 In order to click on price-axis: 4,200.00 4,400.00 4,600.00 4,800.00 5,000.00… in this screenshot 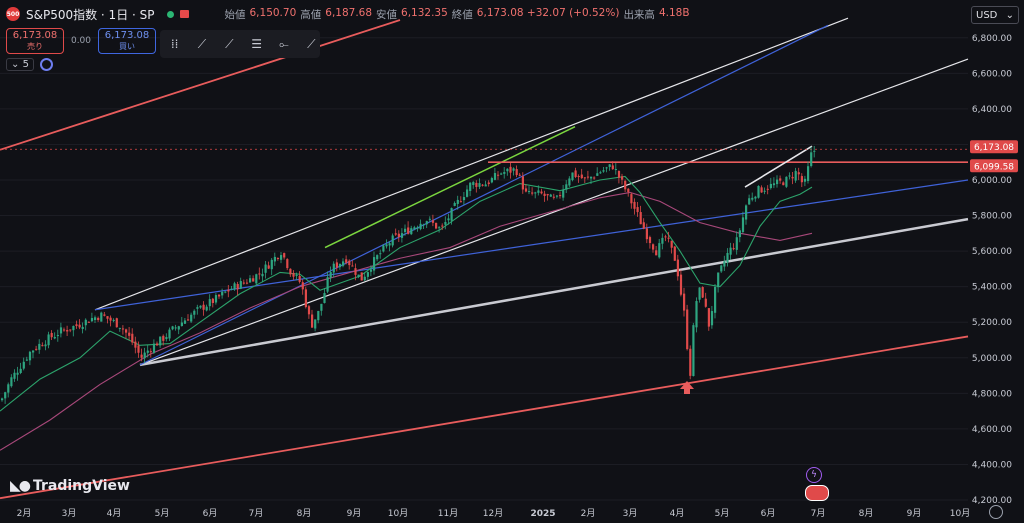, I will do `click(994, 270)`.